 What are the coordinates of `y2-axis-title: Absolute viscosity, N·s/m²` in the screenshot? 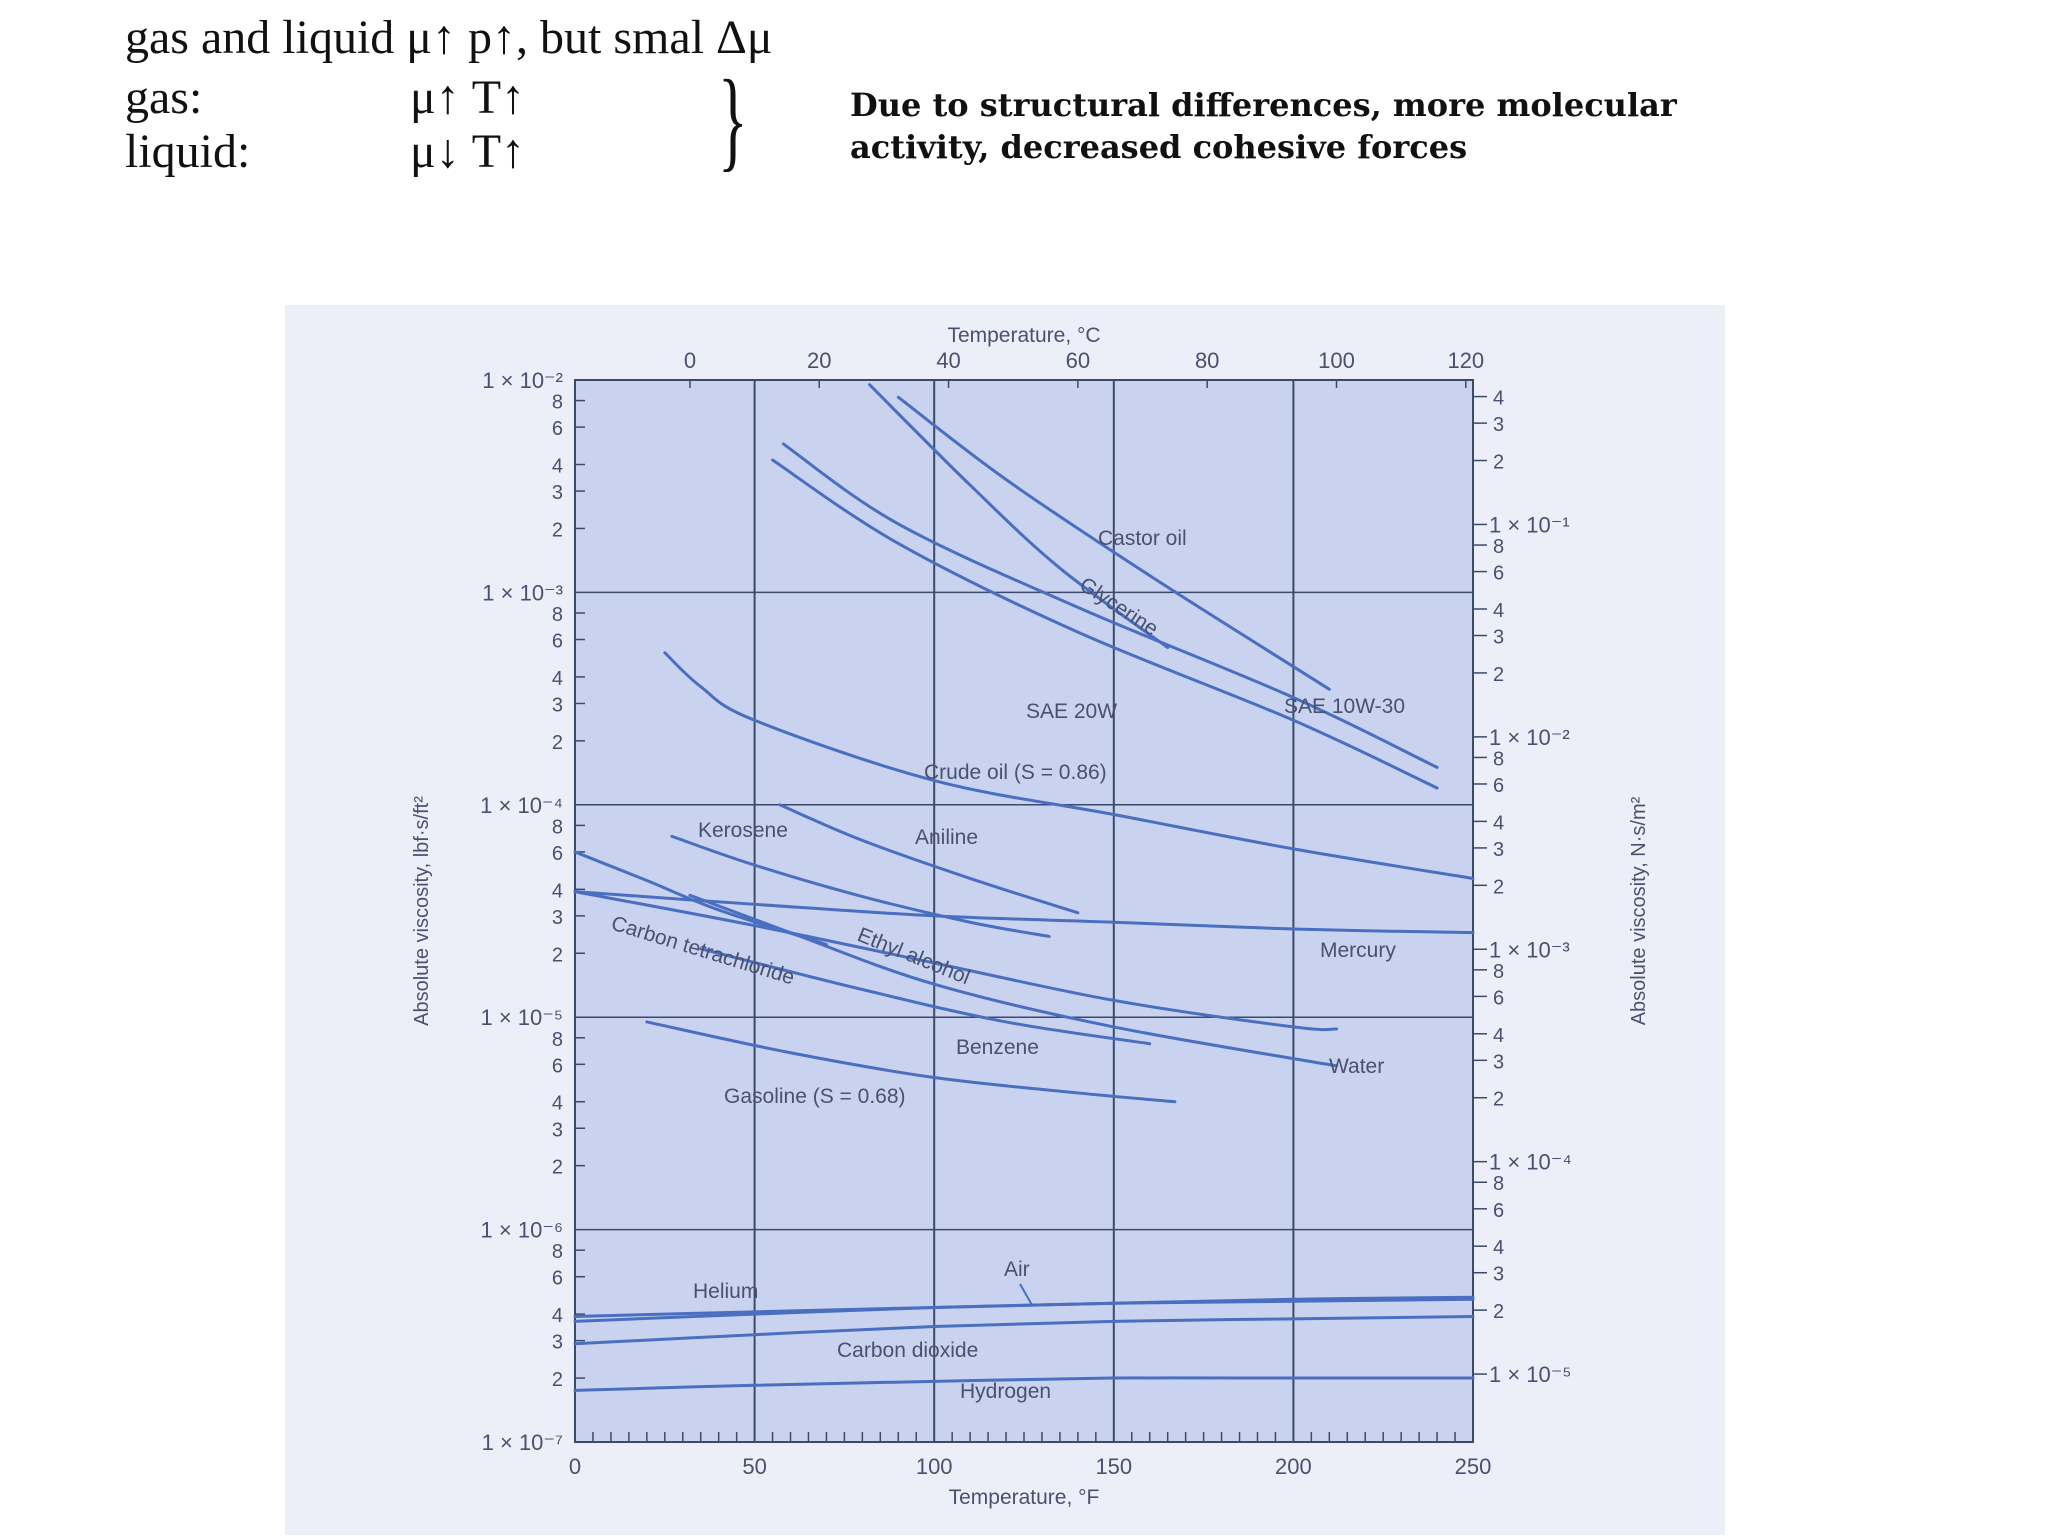 It's located at (1639, 910).